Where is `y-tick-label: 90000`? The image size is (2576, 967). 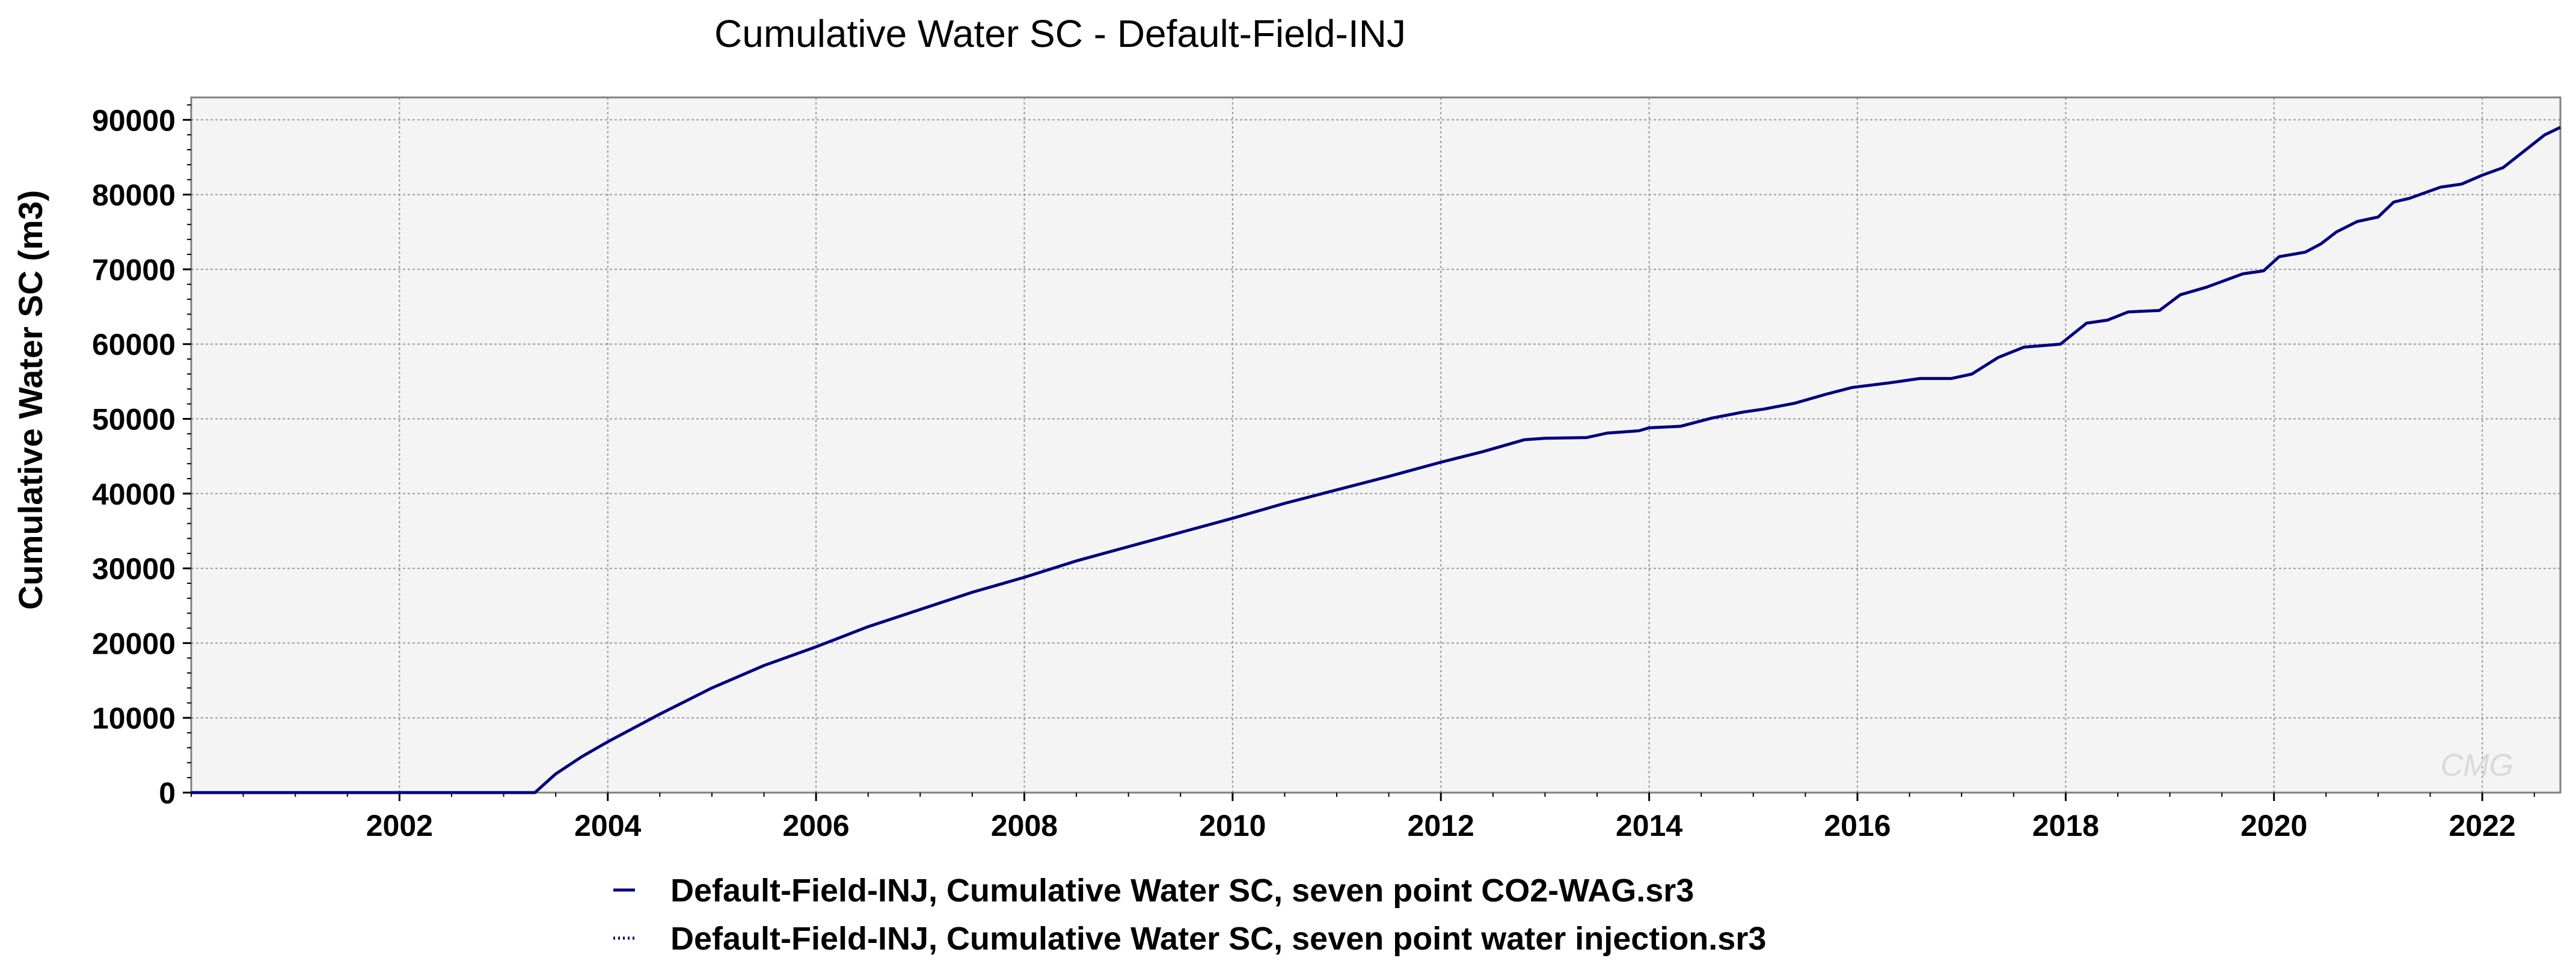 y-tick-label: 90000 is located at coordinates (134, 120).